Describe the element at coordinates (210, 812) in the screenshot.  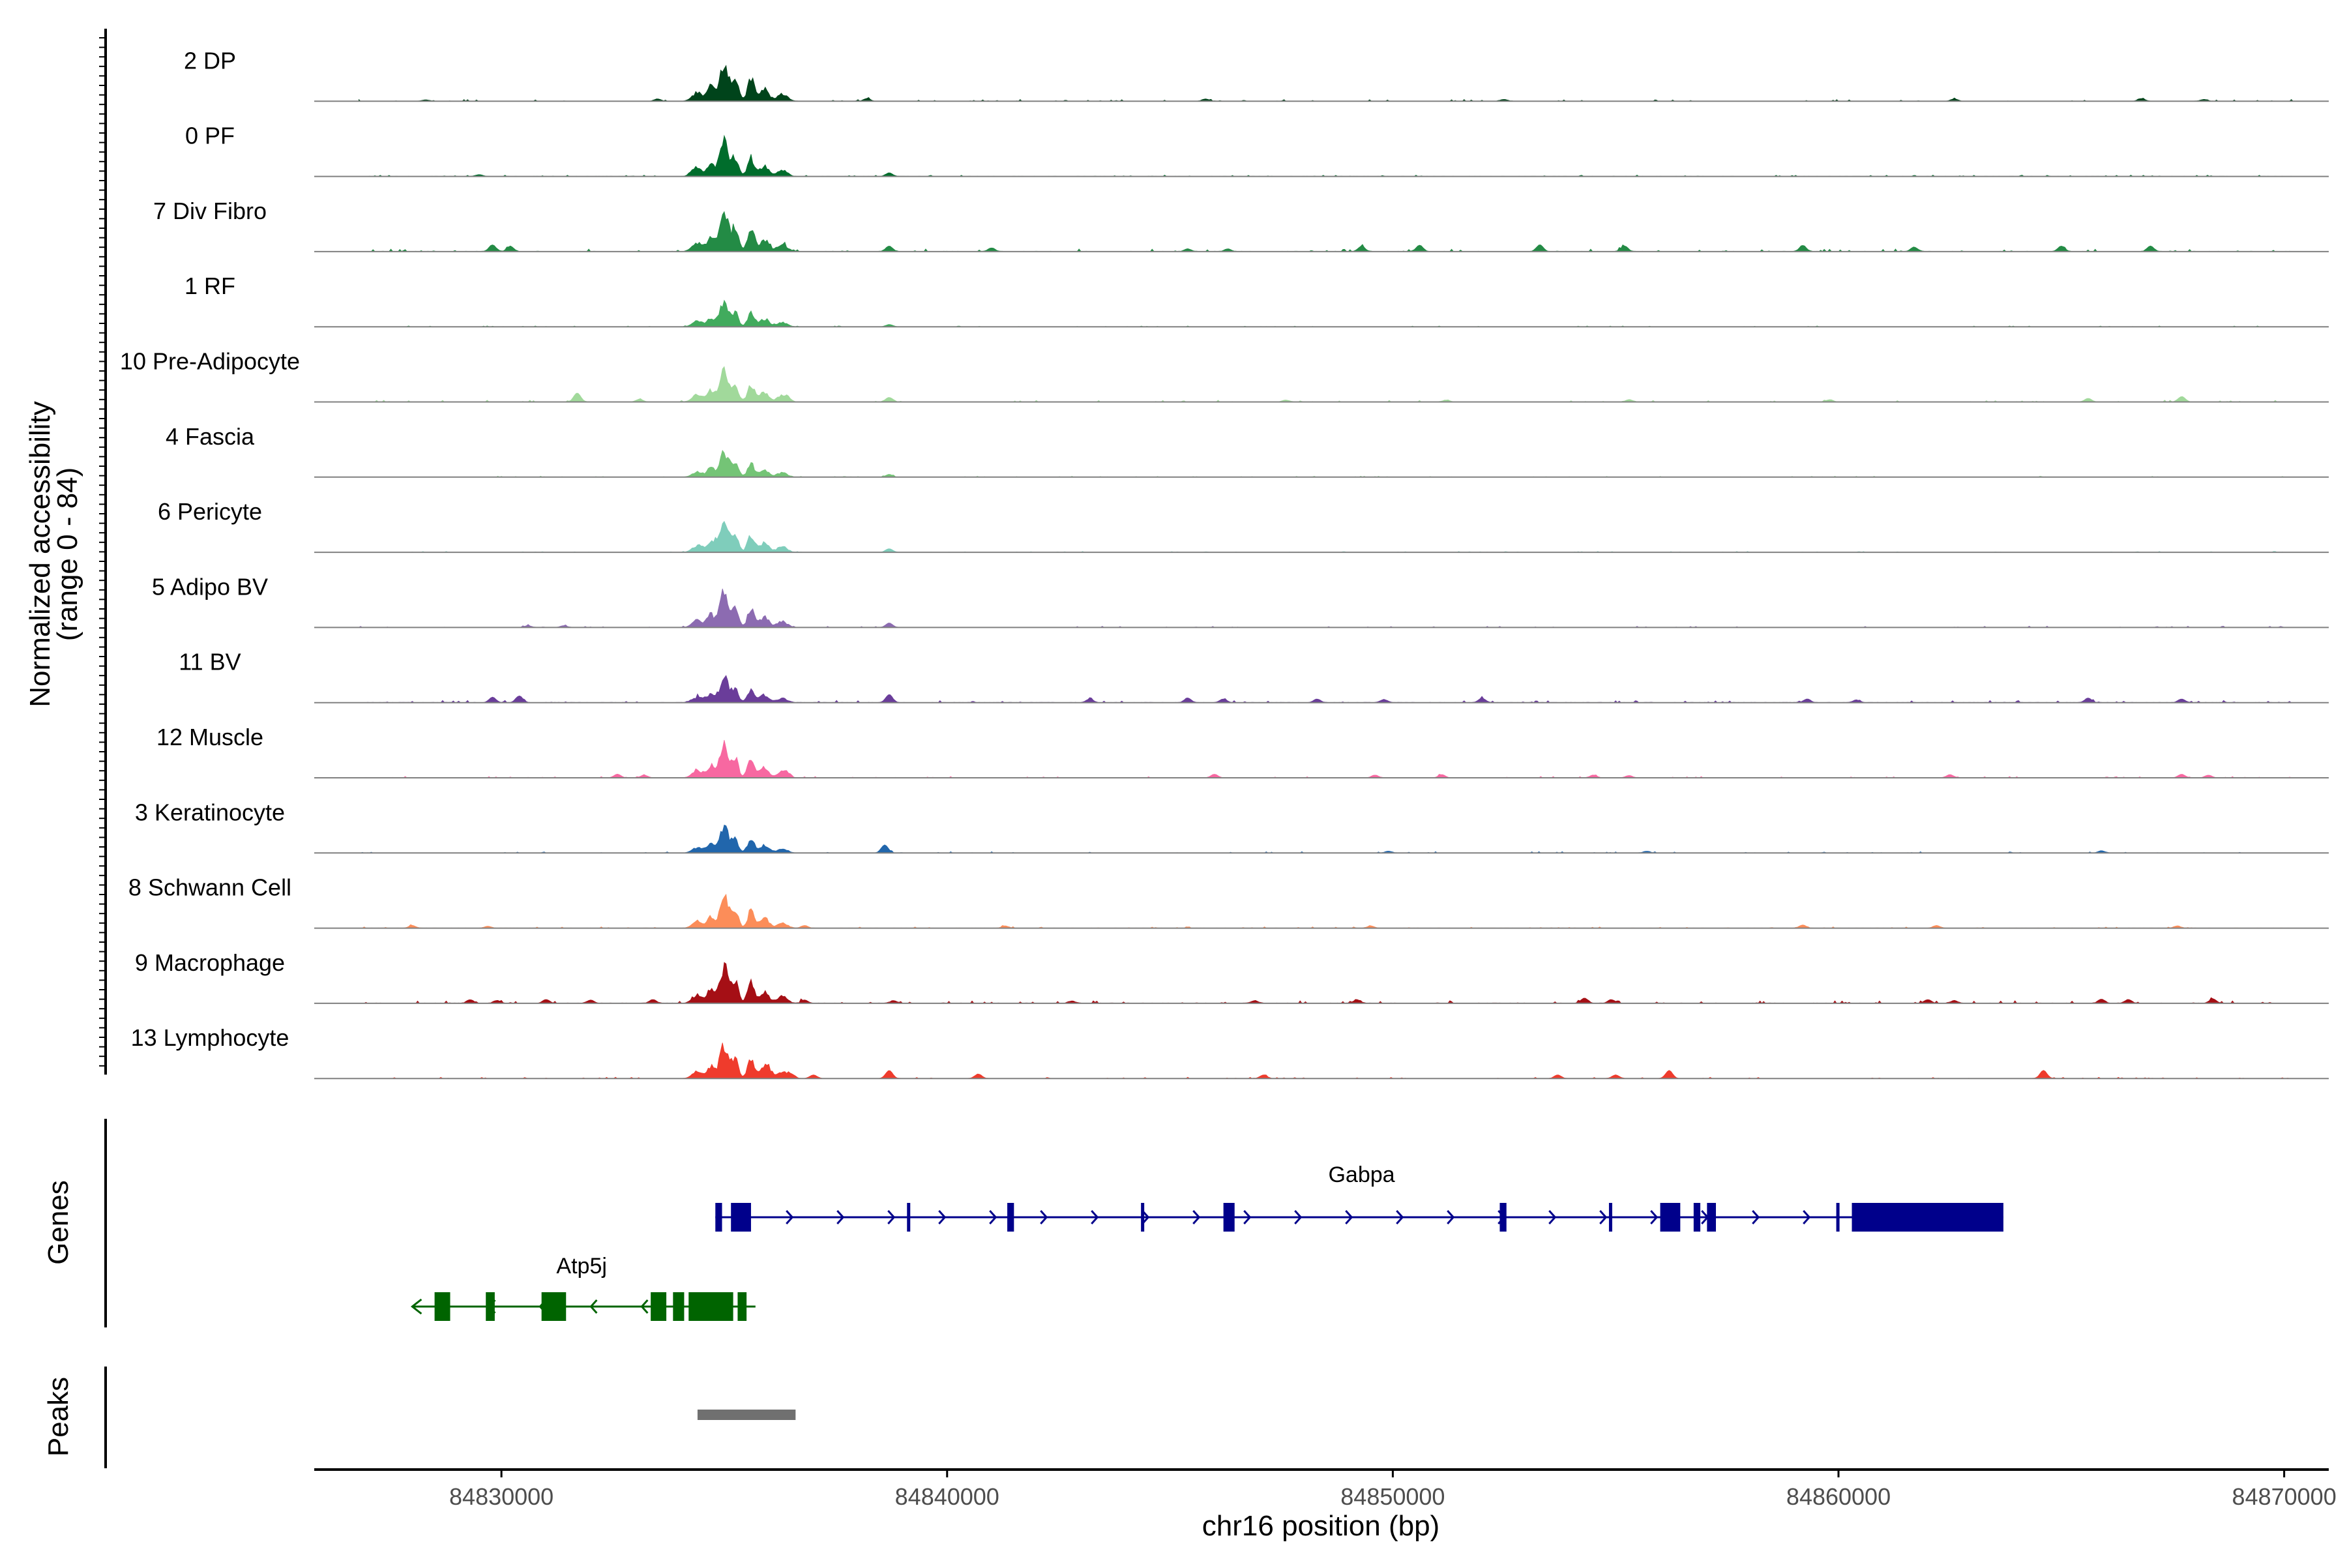
I see `track-label: 3 Keratinocyte` at that location.